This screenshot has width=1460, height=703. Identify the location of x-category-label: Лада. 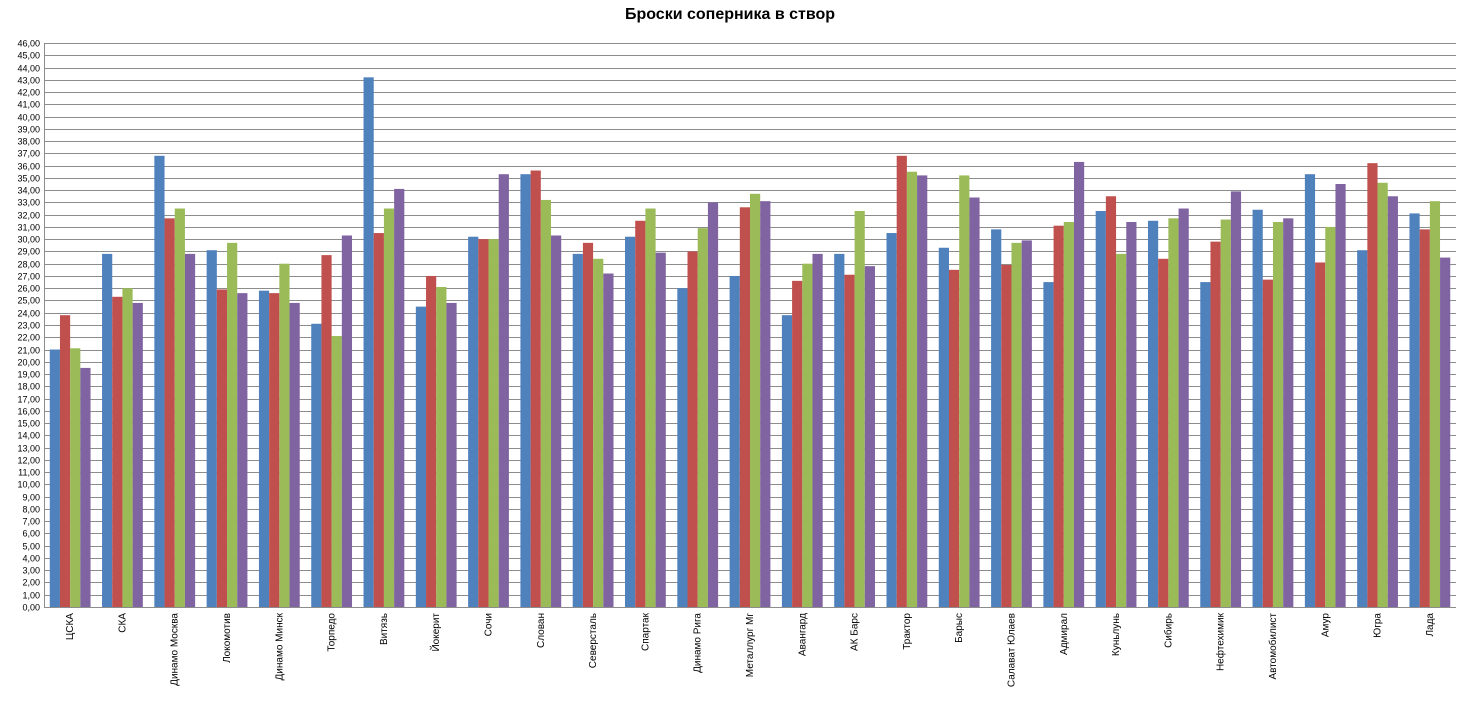
(1430, 625).